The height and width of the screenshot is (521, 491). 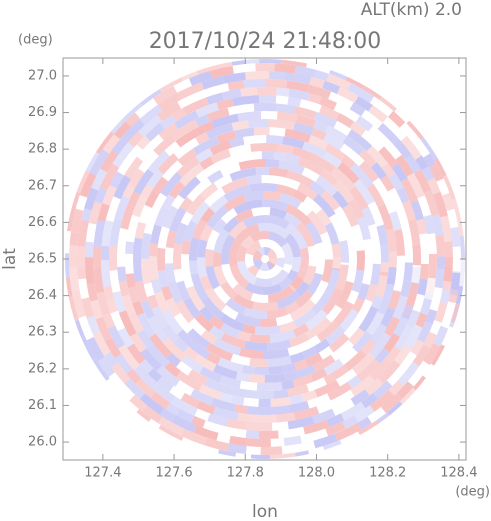 I want to click on x-tick-label: 128.2, so click(x=387, y=473).